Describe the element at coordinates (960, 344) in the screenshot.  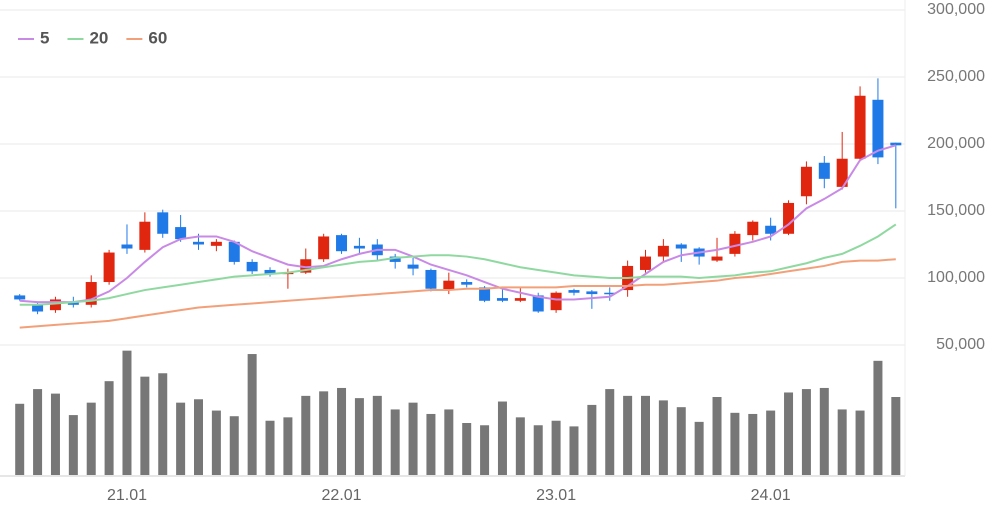
I see `y-tick-label: 50,000` at that location.